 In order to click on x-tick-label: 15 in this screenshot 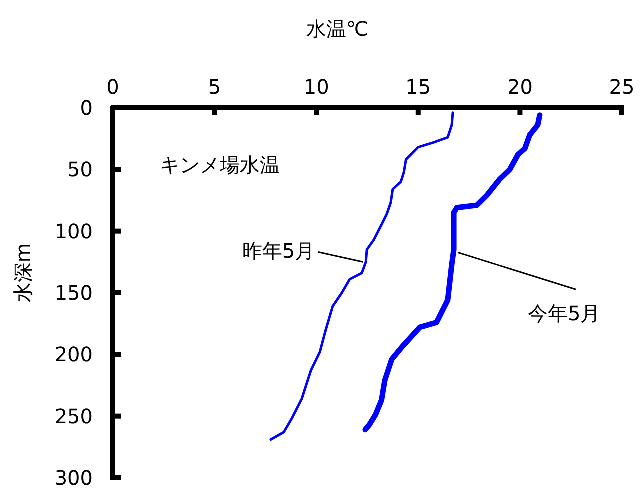, I will do `click(419, 87)`.